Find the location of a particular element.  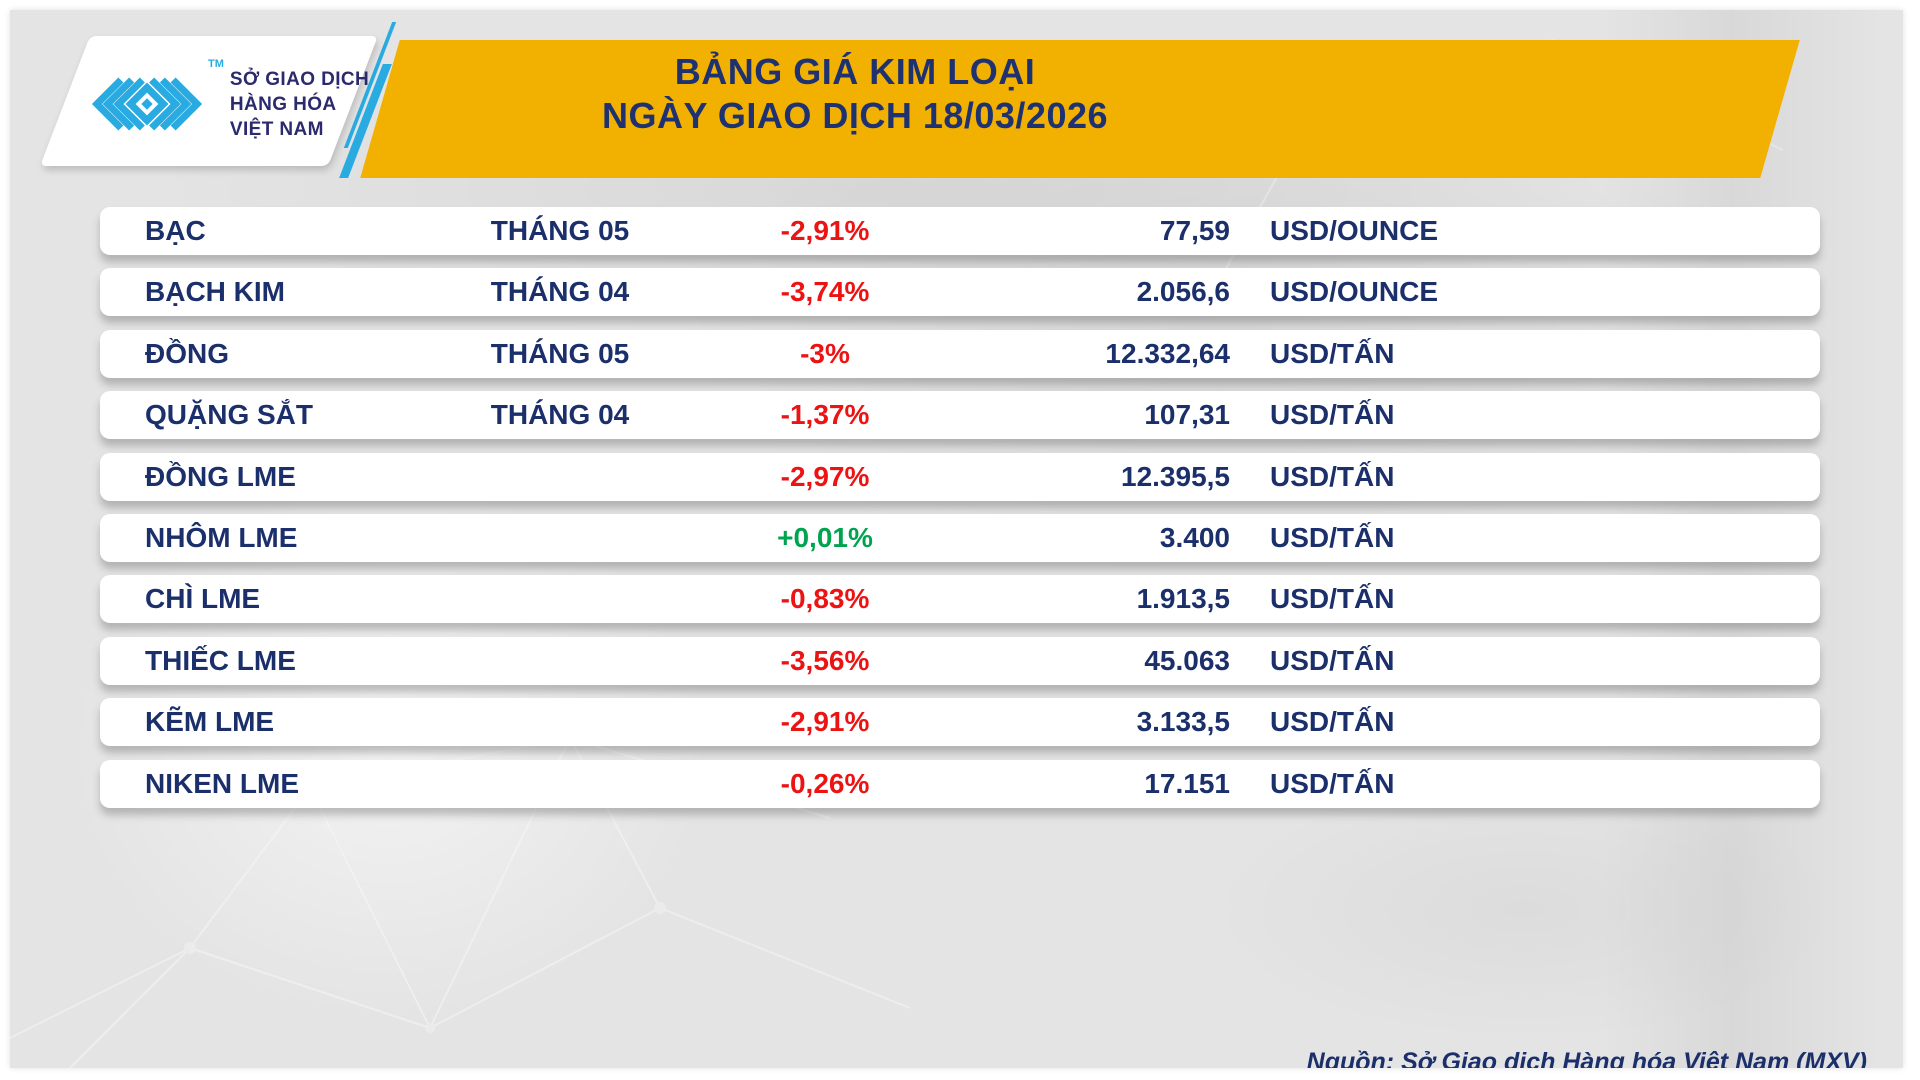

price-value: 2.056,6 is located at coordinates (1183, 292).